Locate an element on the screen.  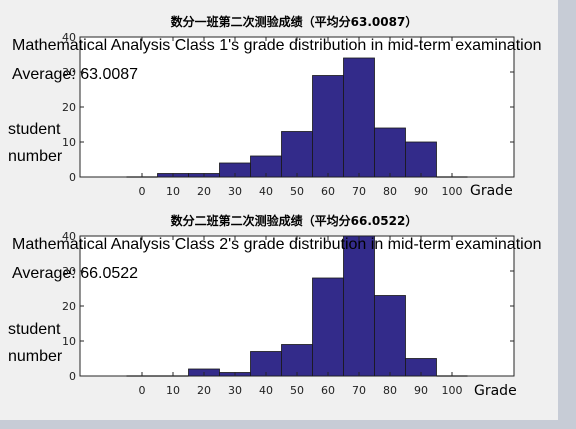
chart-1-y-tick-label: 10 is located at coordinates (69, 142).